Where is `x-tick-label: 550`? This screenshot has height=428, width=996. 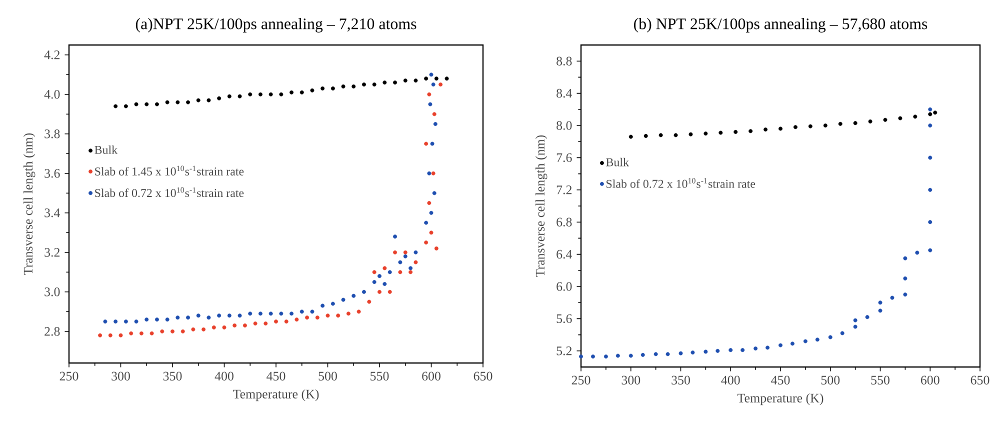
x-tick-label: 550 is located at coordinates (880, 380).